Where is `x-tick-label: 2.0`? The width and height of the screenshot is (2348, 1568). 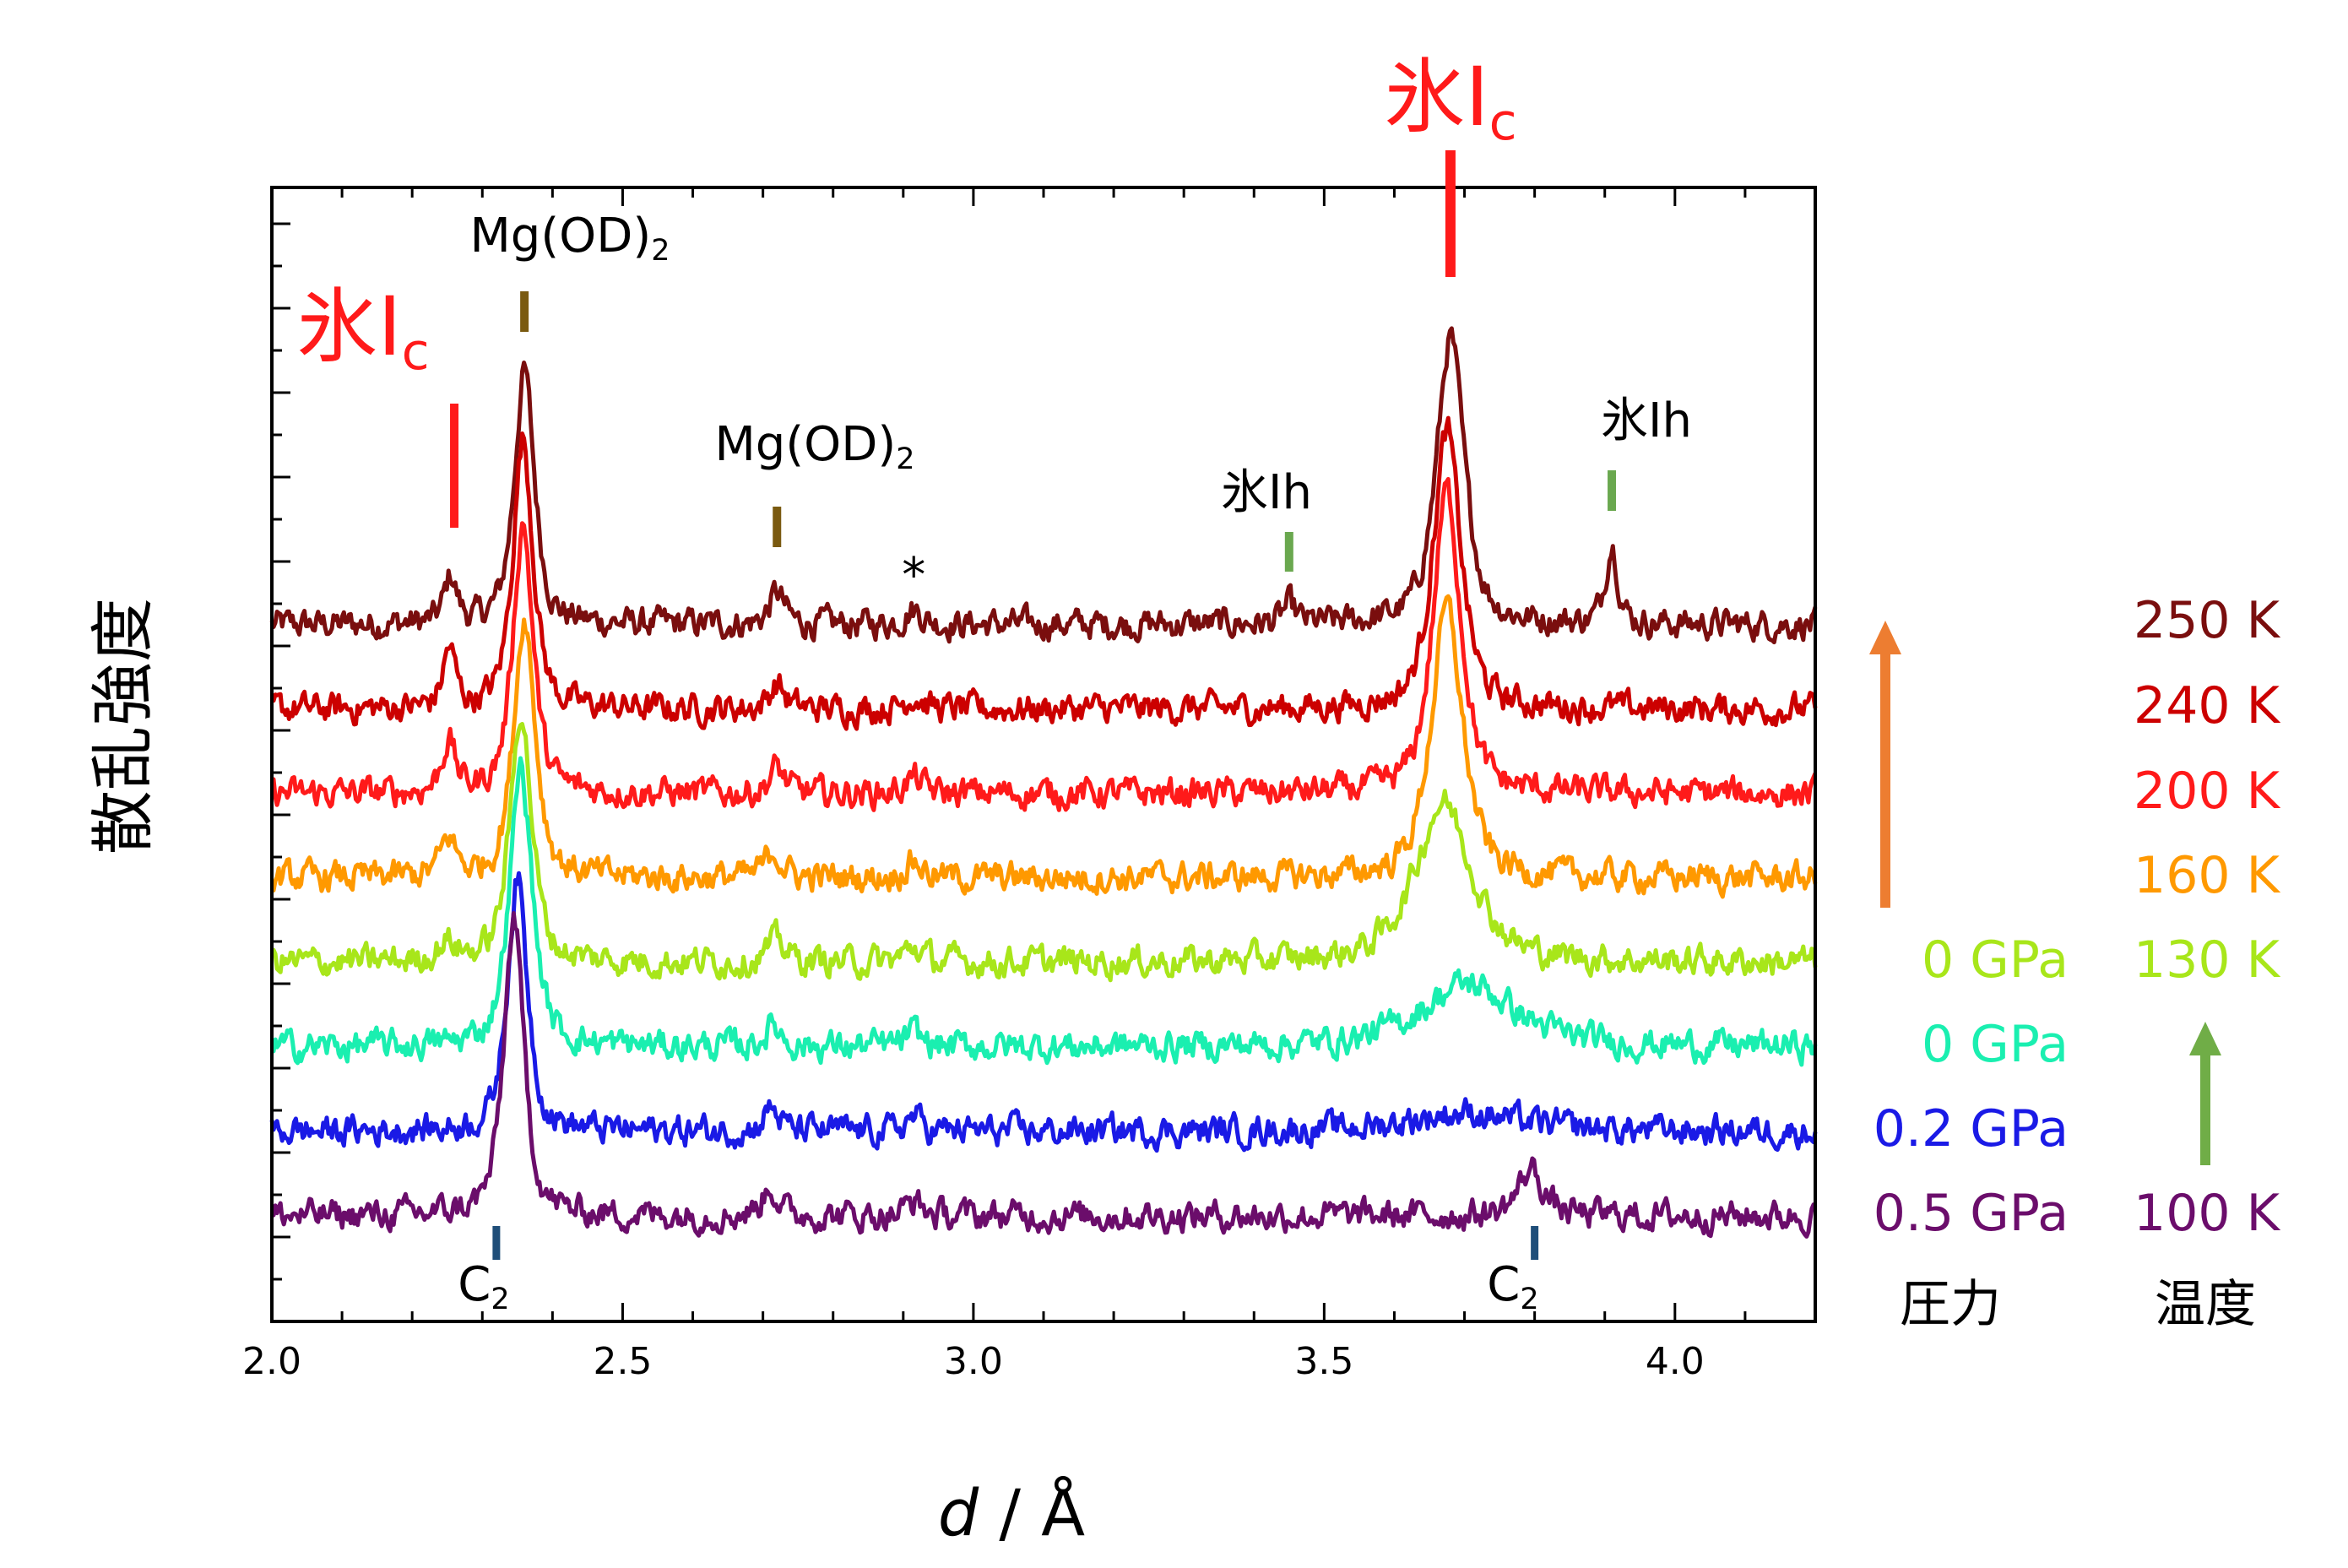
x-tick-label: 2.0 is located at coordinates (271, 1361).